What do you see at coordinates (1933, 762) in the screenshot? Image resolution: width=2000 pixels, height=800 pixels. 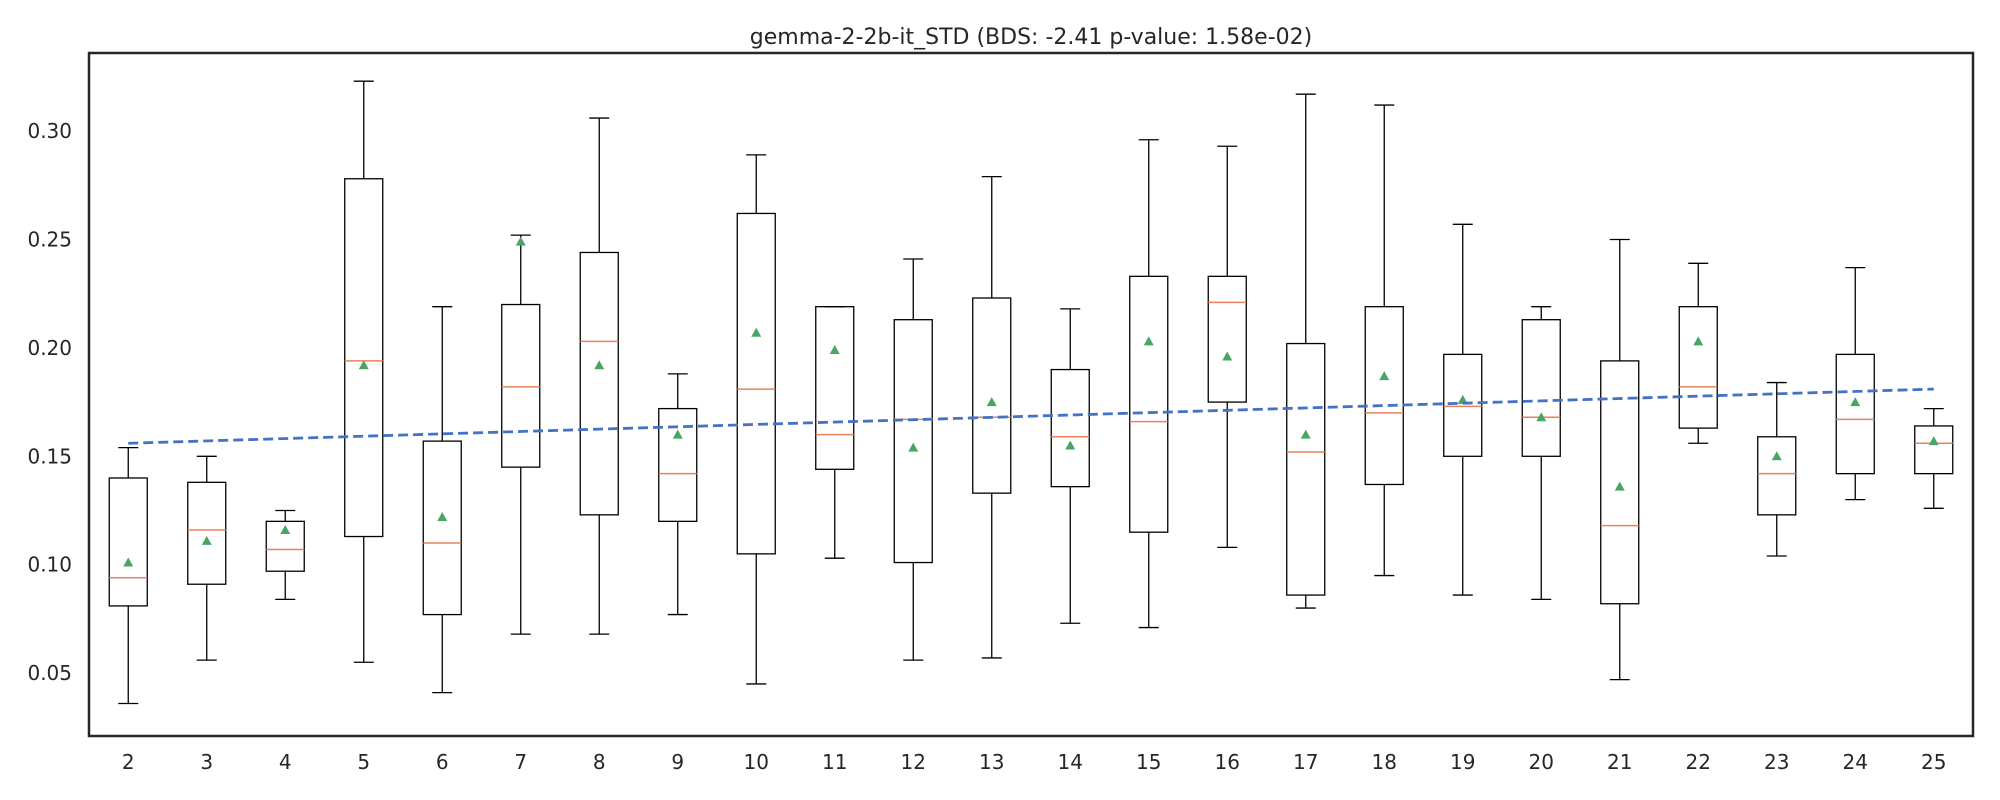 I see `x-tick-label: 25` at bounding box center [1933, 762].